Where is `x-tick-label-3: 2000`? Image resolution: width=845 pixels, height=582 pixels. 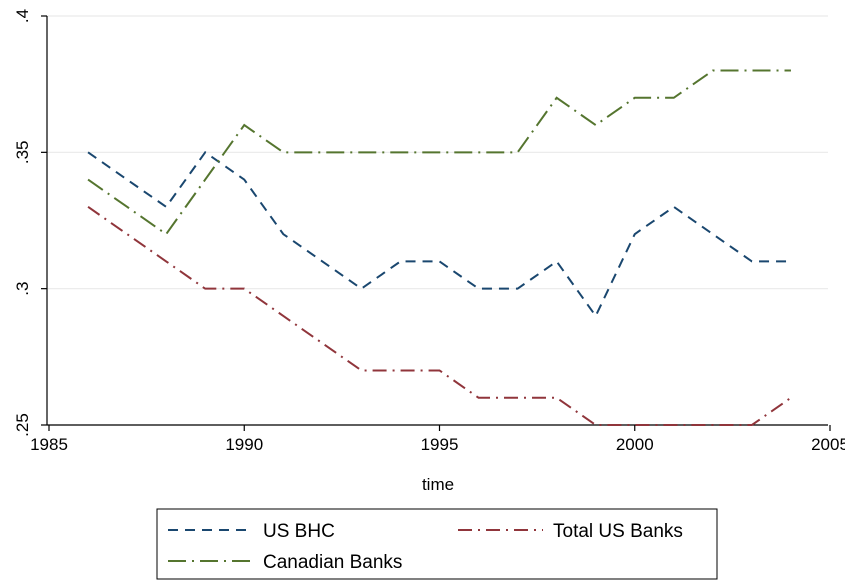
x-tick-label-3: 2000 is located at coordinates (635, 444).